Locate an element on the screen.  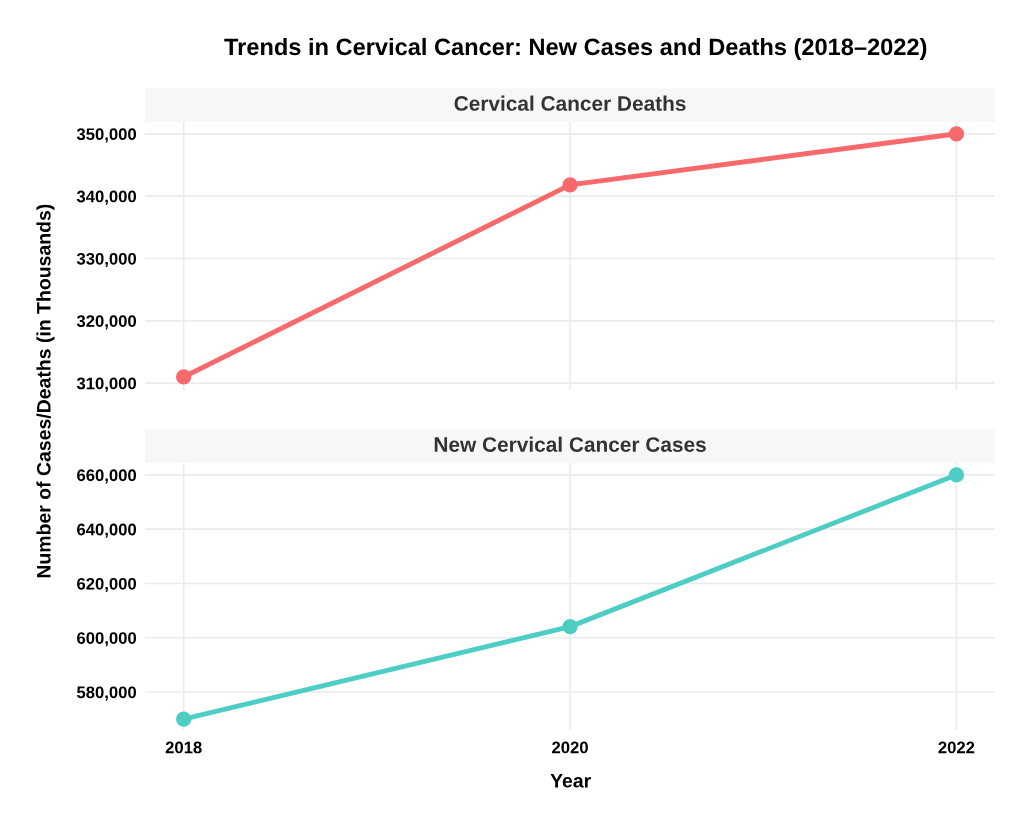
x-tick-label: 2020 is located at coordinates (570, 747).